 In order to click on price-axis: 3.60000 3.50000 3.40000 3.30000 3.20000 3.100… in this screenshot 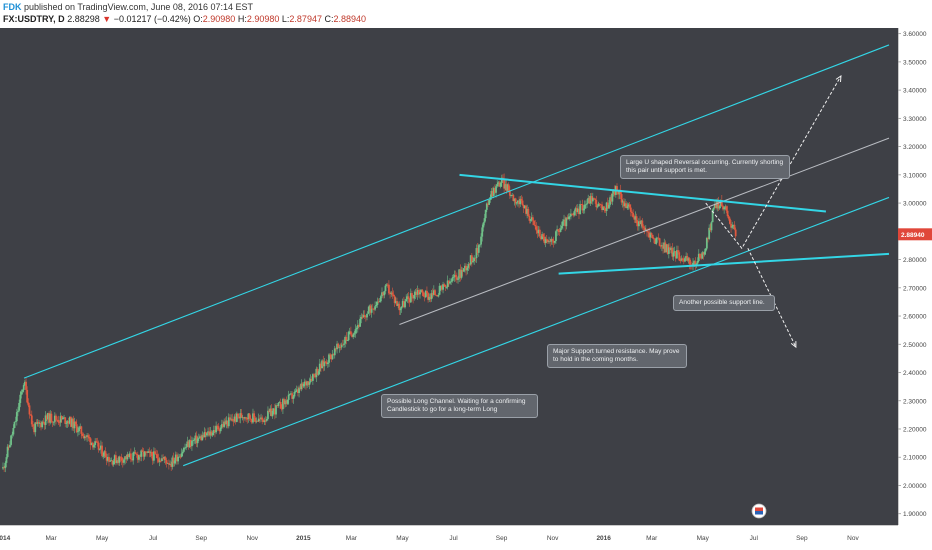, I will do `click(915, 289)`.